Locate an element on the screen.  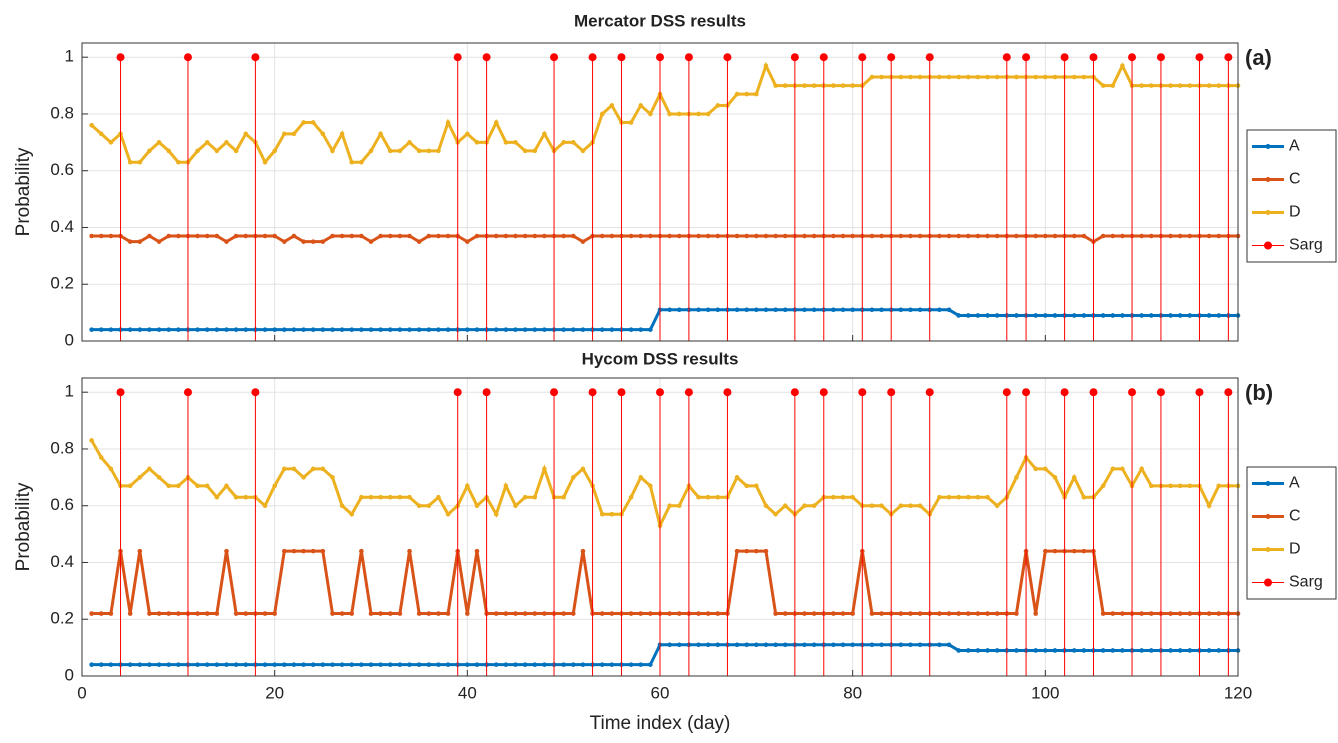
x-axis-label: Time index (day) is located at coordinates (660, 723).